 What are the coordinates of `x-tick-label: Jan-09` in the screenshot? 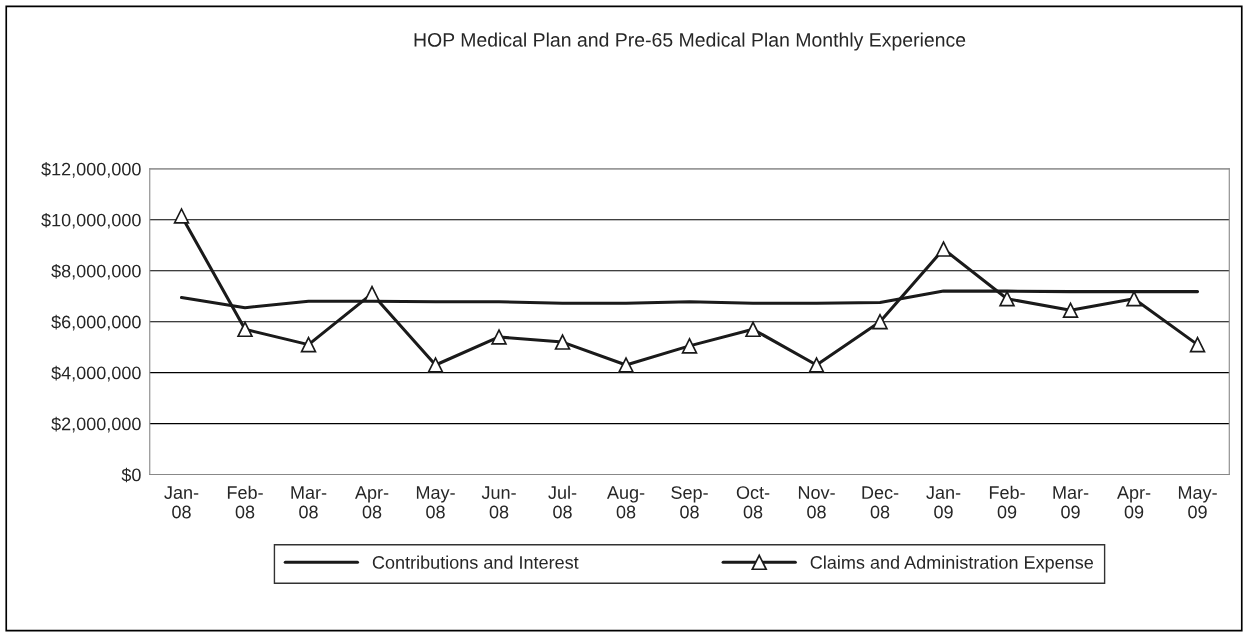 It's located at (943, 502).